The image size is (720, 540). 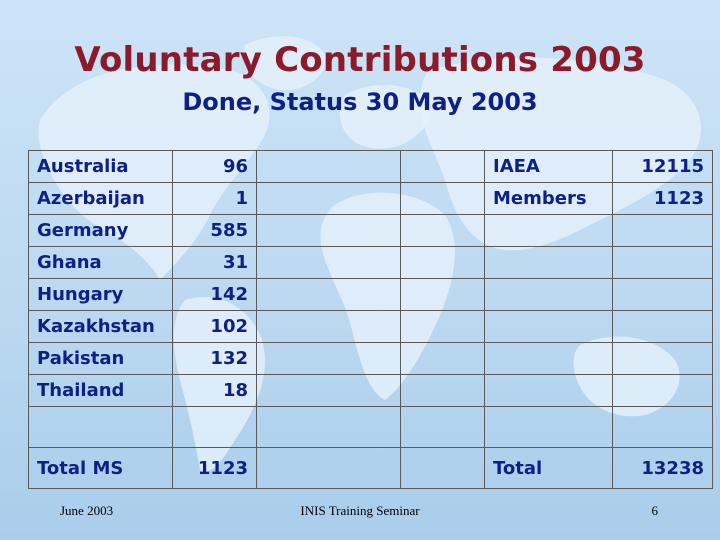 I want to click on total-ms-value: 1123, so click(x=214, y=468).